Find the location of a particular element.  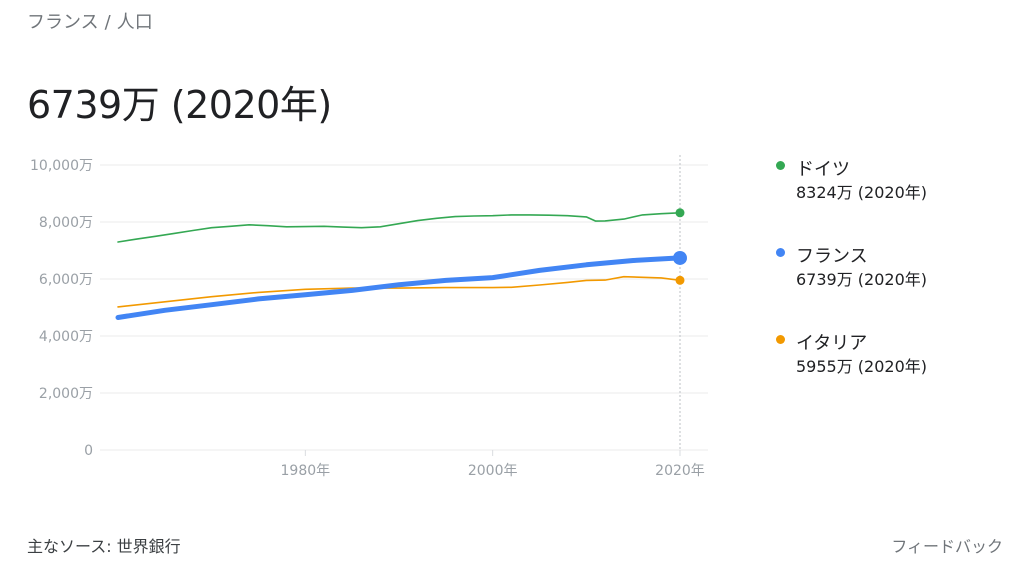

breadcrumb-topic: 人口 is located at coordinates (134, 22).